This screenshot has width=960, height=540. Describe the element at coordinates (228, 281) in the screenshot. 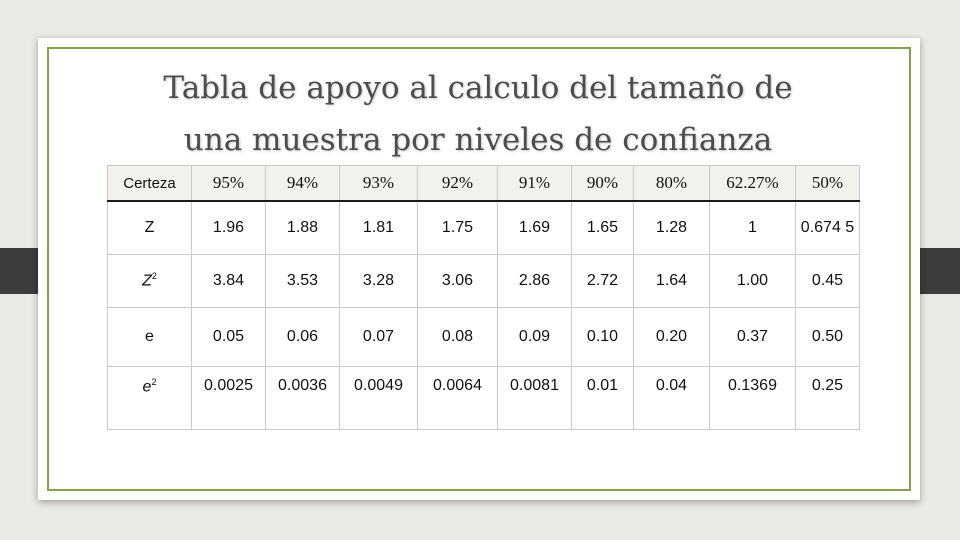

I see `table-cell: 3.84` at that location.